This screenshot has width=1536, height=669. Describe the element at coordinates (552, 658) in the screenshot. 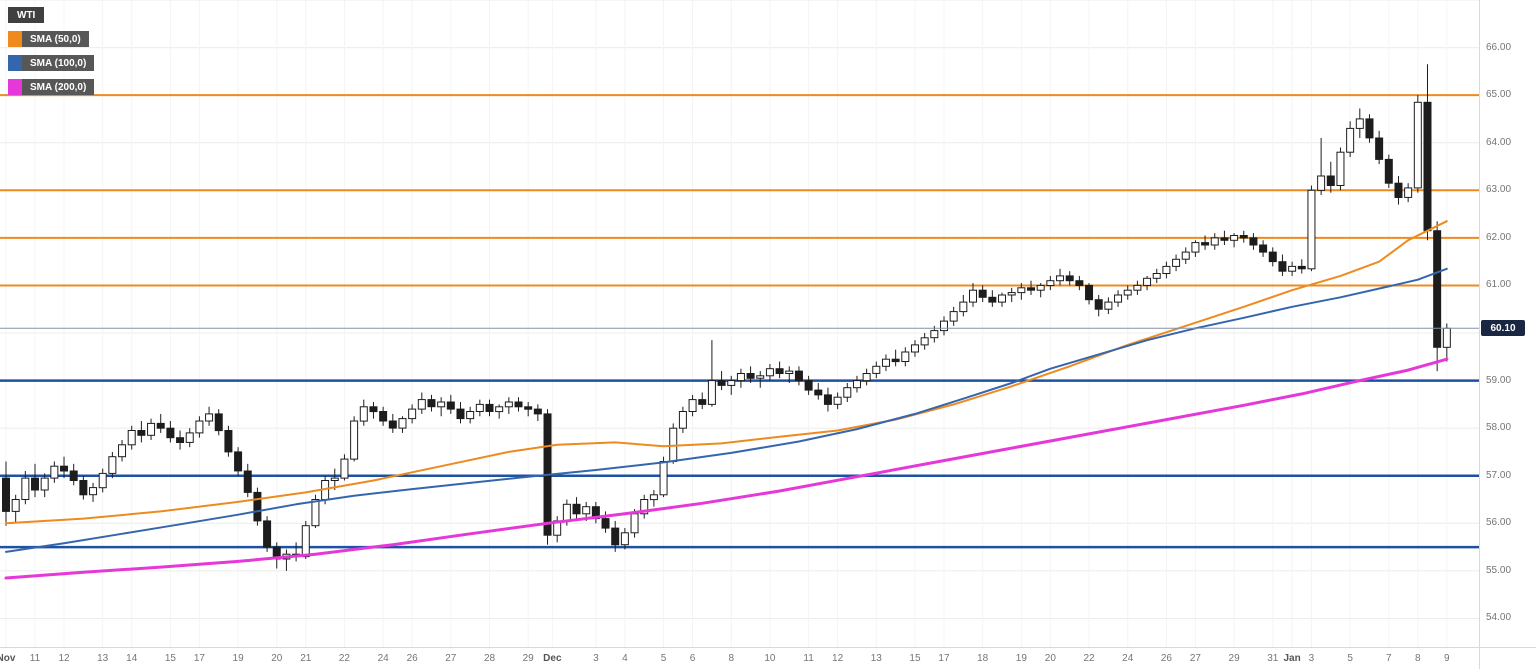

I see `time-axis-label: Dec` at that location.